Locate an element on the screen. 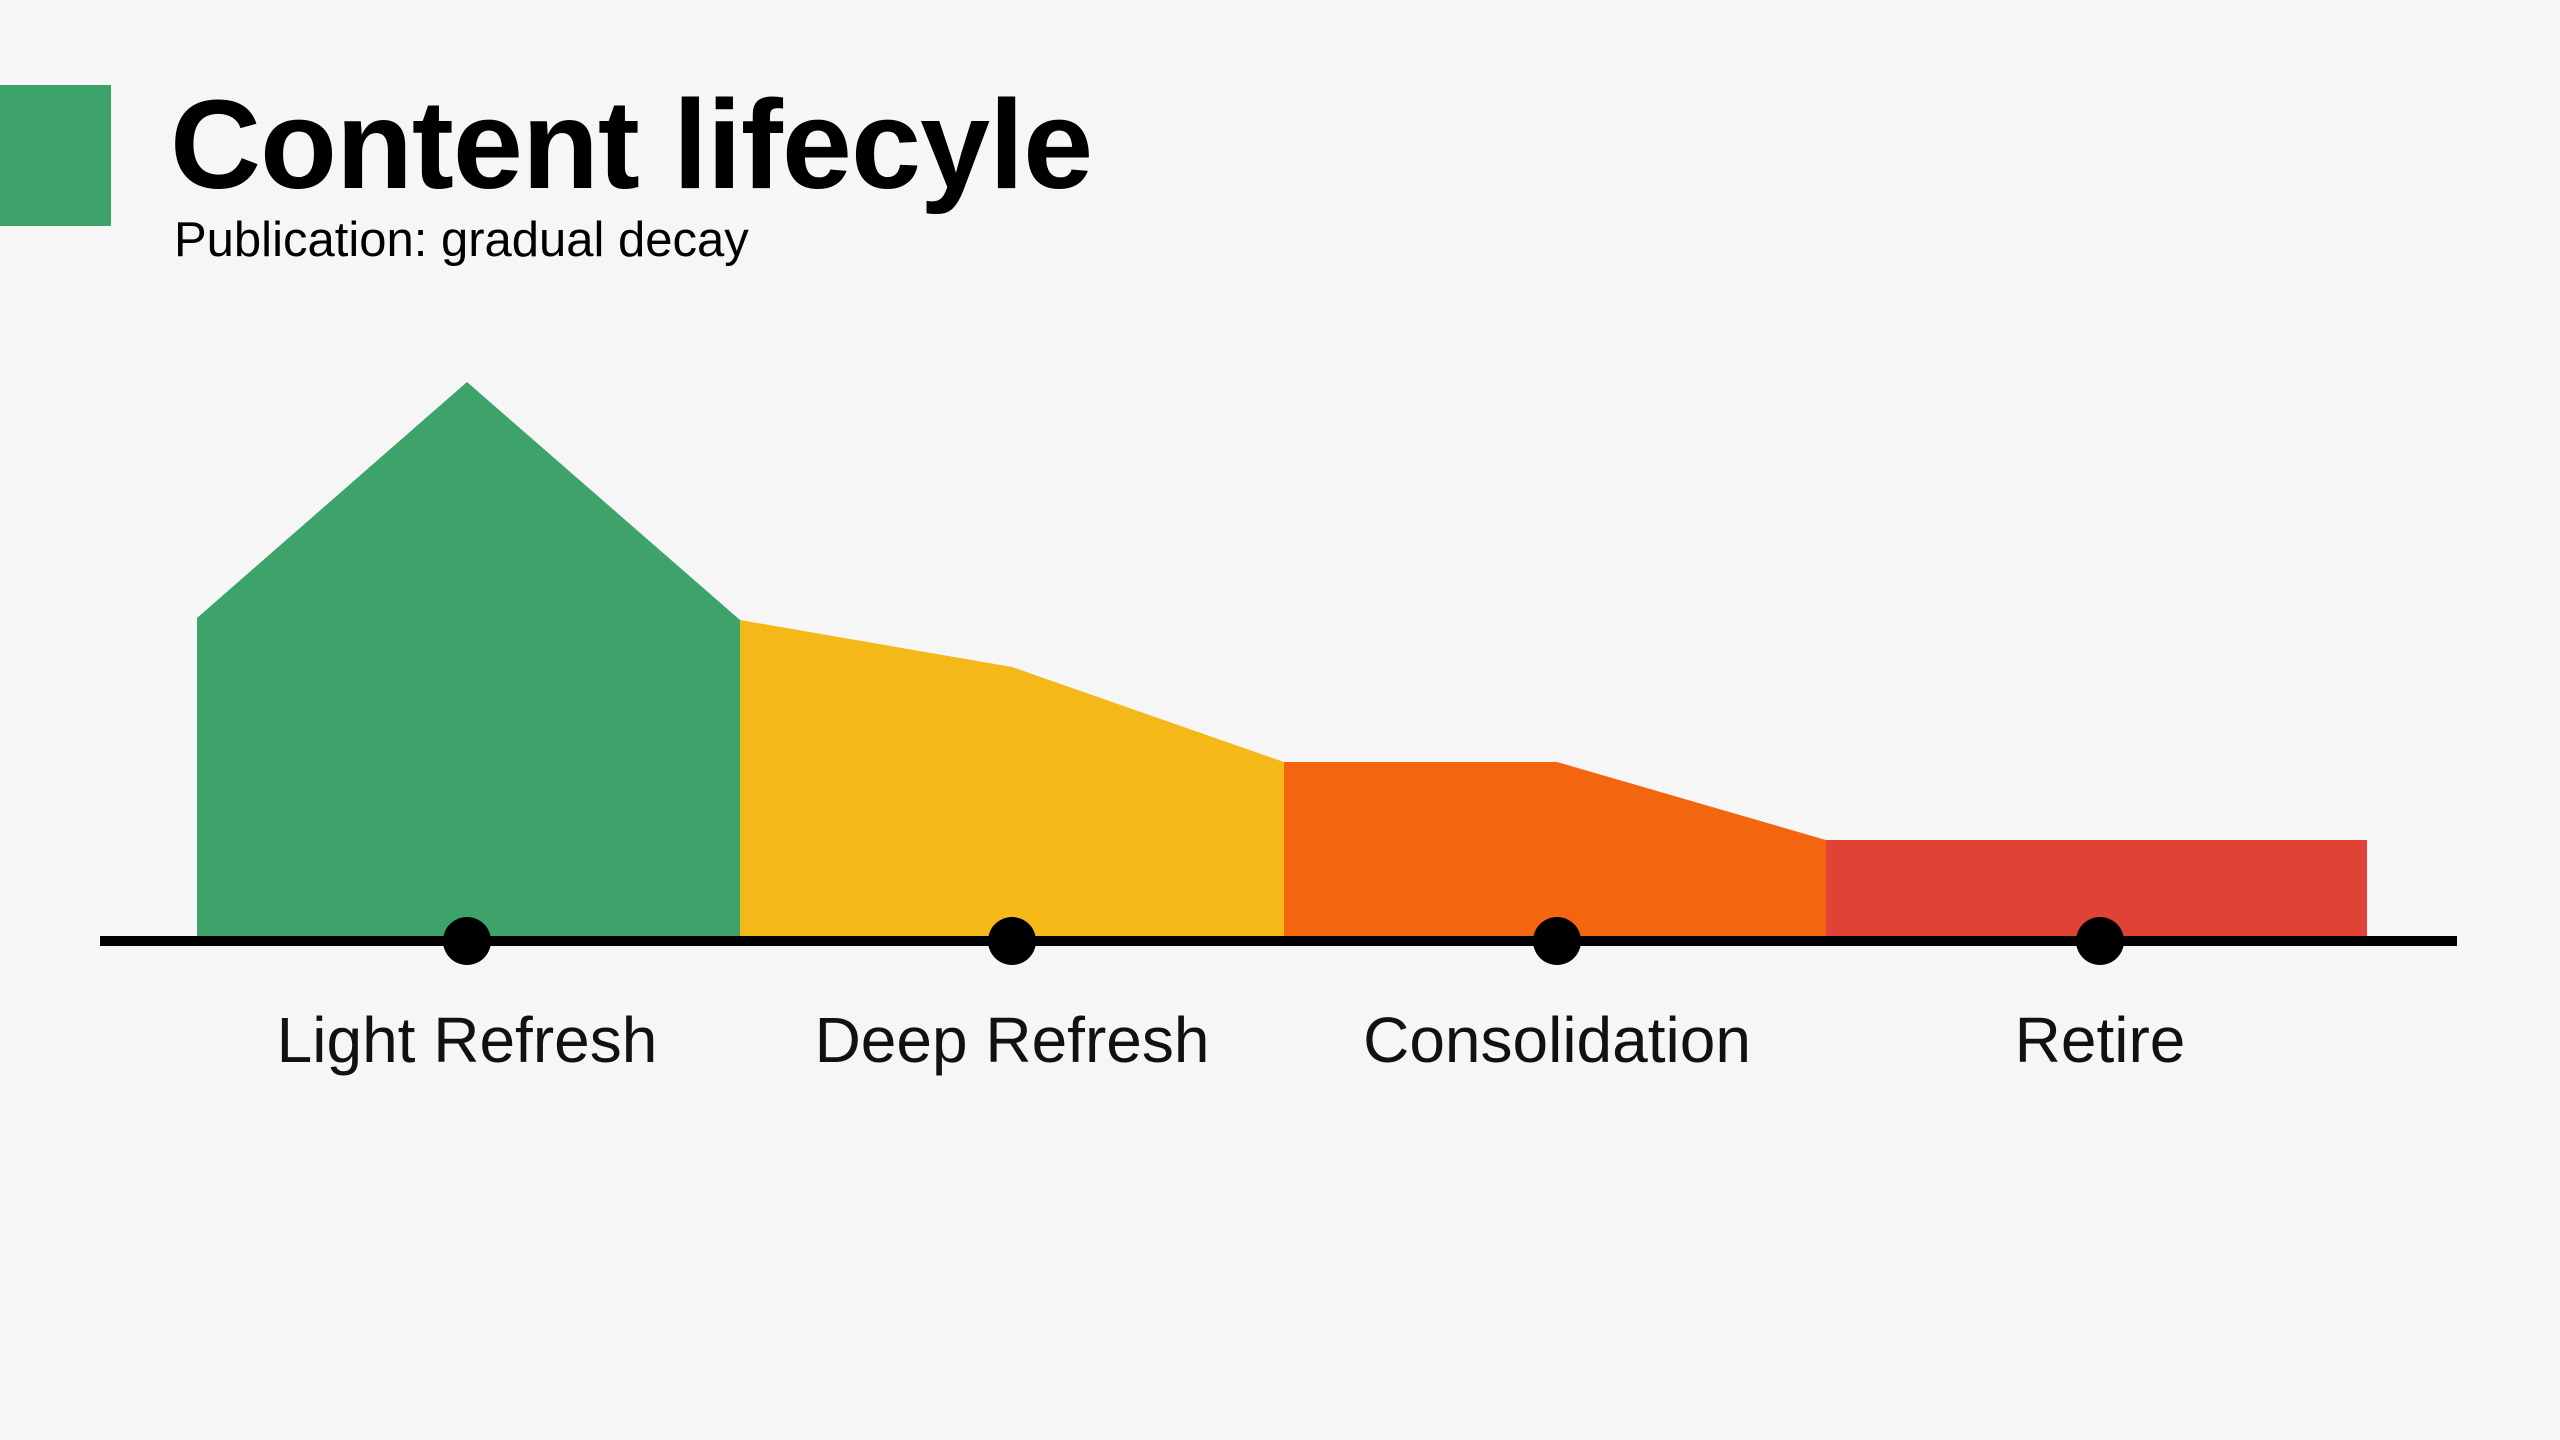  stage-marker-light-refresh is located at coordinates (467, 941).